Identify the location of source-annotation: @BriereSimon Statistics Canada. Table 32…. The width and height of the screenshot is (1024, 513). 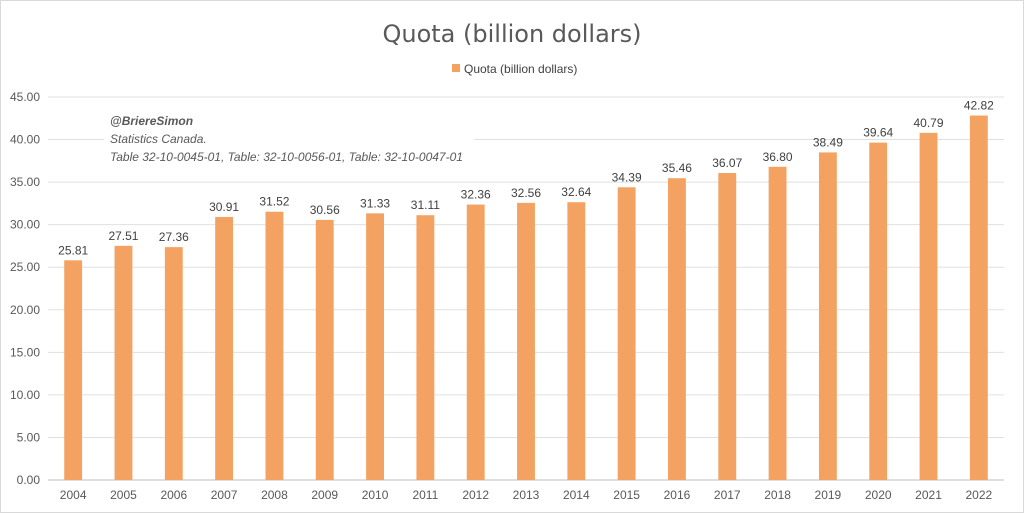
(289, 143).